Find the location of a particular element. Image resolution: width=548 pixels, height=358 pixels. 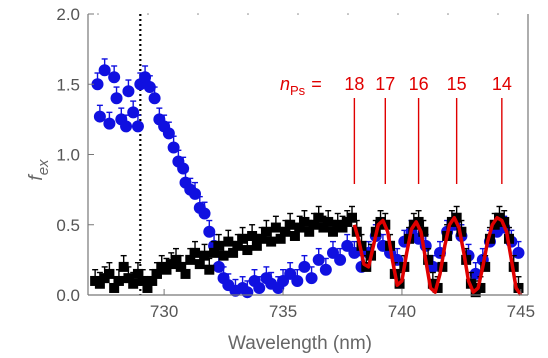

x-axis-label: Wavelength (nm) is located at coordinates (300, 343).